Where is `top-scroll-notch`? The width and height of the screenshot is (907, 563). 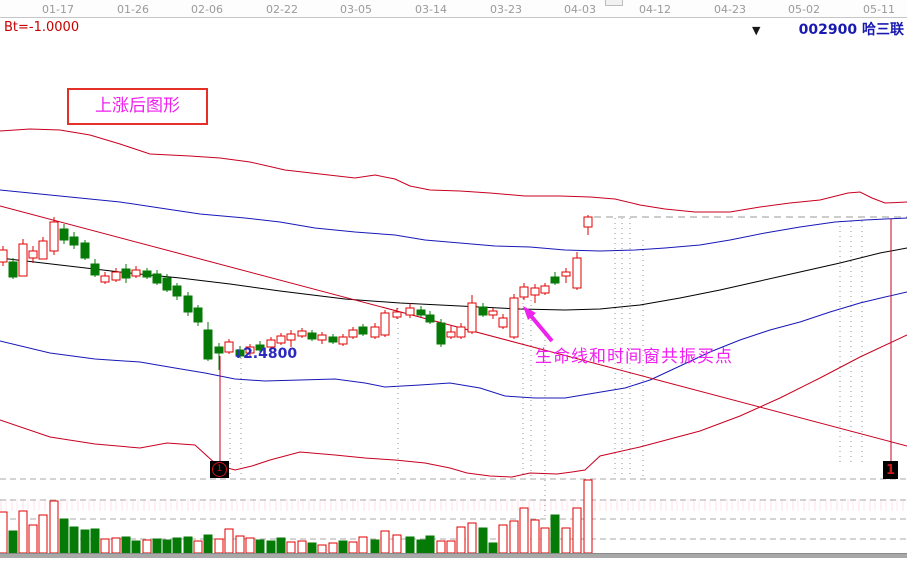
top-scroll-notch is located at coordinates (614, 3).